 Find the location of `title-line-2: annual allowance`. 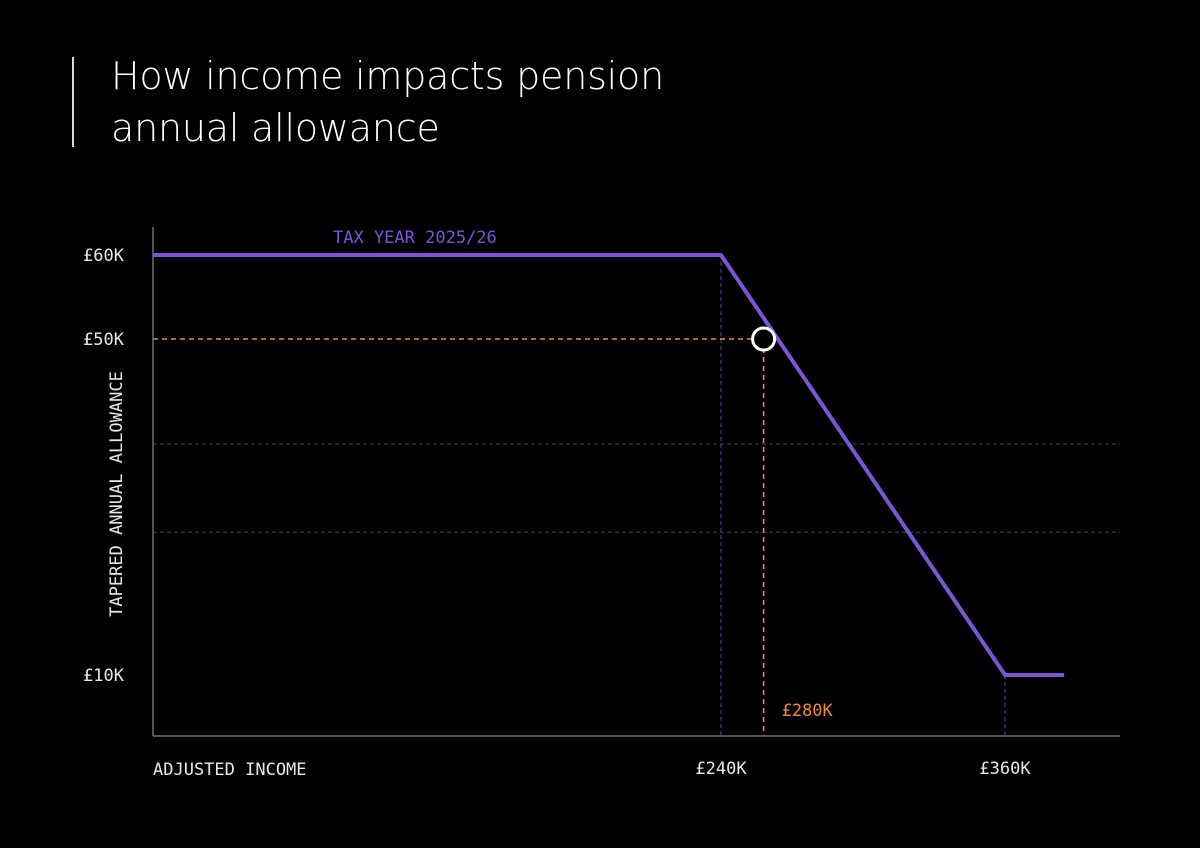

title-line-2: annual allowance is located at coordinates (275, 128).